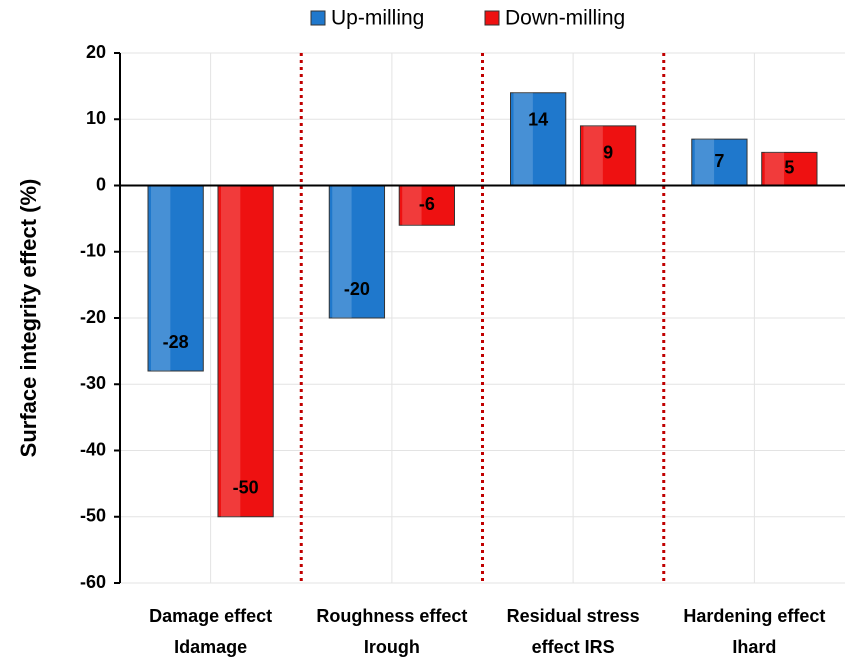  What do you see at coordinates (28, 318) in the screenshot?
I see `y-axis-label: Surface integrity effect (%)` at bounding box center [28, 318].